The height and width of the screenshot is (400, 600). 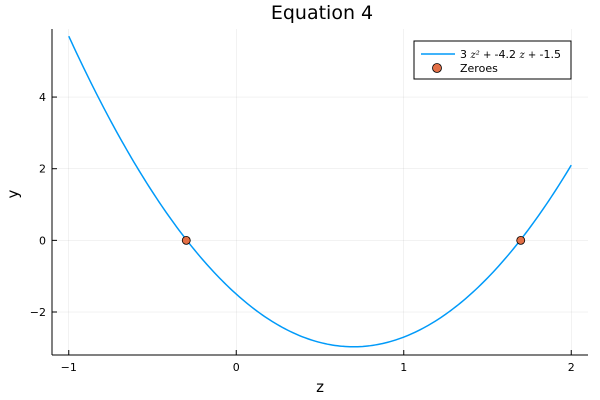 What do you see at coordinates (42, 169) in the screenshot?
I see `y-tick-label: 2` at bounding box center [42, 169].